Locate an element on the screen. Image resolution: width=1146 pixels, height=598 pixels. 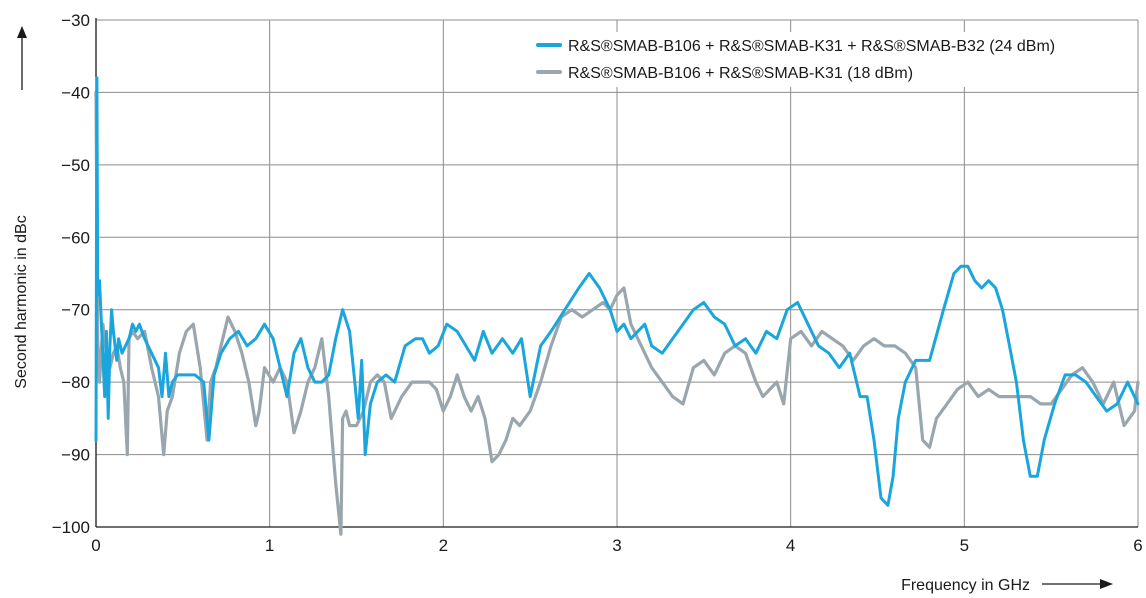
x-tick-label: 5 is located at coordinates (964, 545).